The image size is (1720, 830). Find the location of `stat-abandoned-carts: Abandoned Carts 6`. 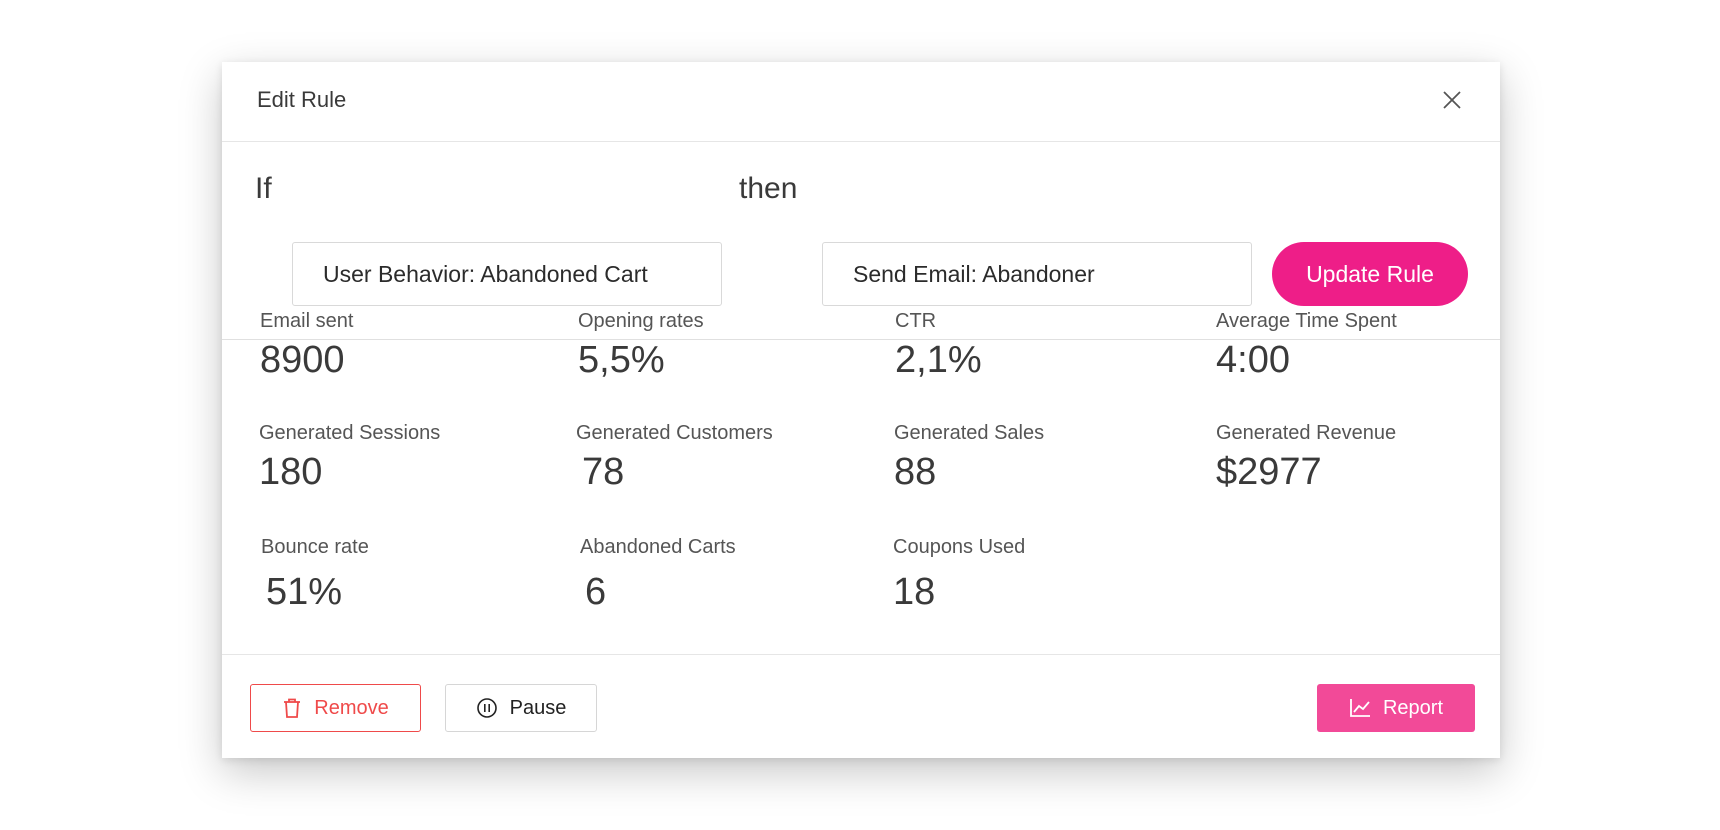

stat-abandoned-carts: Abandoned Carts 6 is located at coordinates (658, 575).